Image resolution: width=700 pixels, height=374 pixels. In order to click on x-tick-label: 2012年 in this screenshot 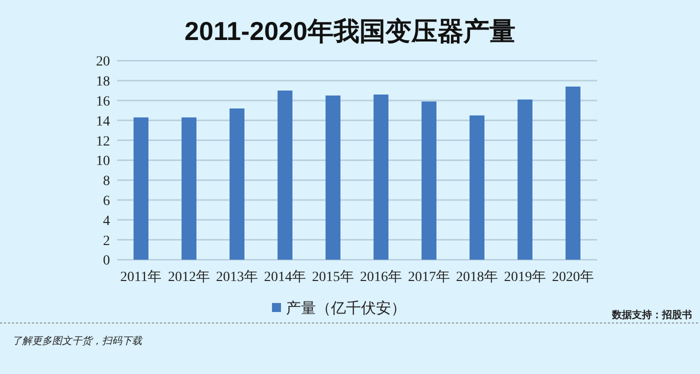, I will do `click(189, 277)`.